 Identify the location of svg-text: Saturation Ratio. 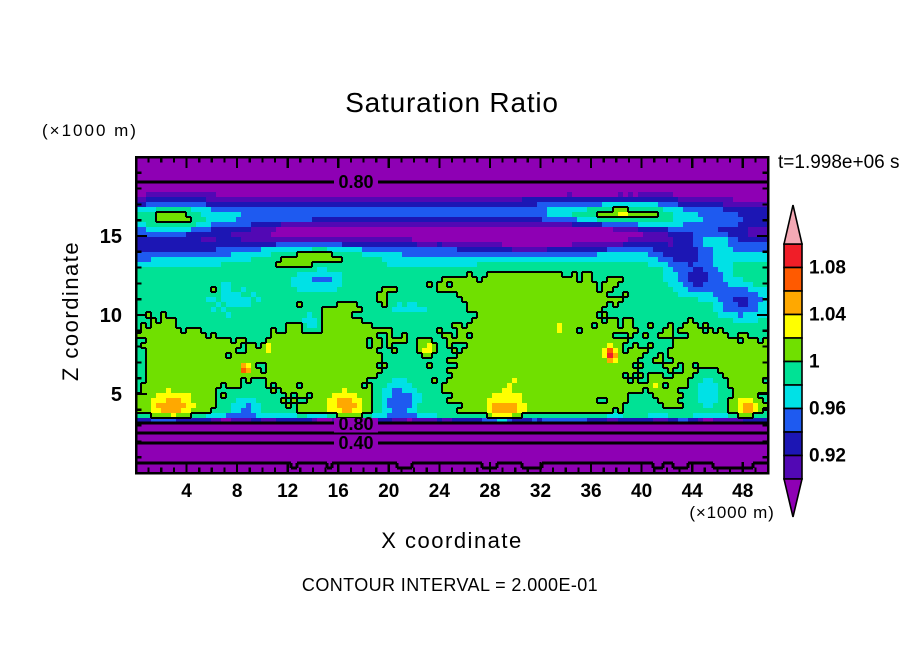
(452, 102).